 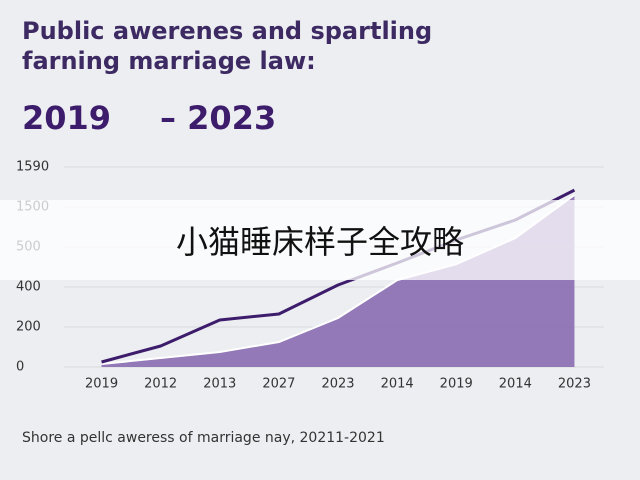 What do you see at coordinates (160, 384) in the screenshot?
I see `x-tick-label: 2012` at bounding box center [160, 384].